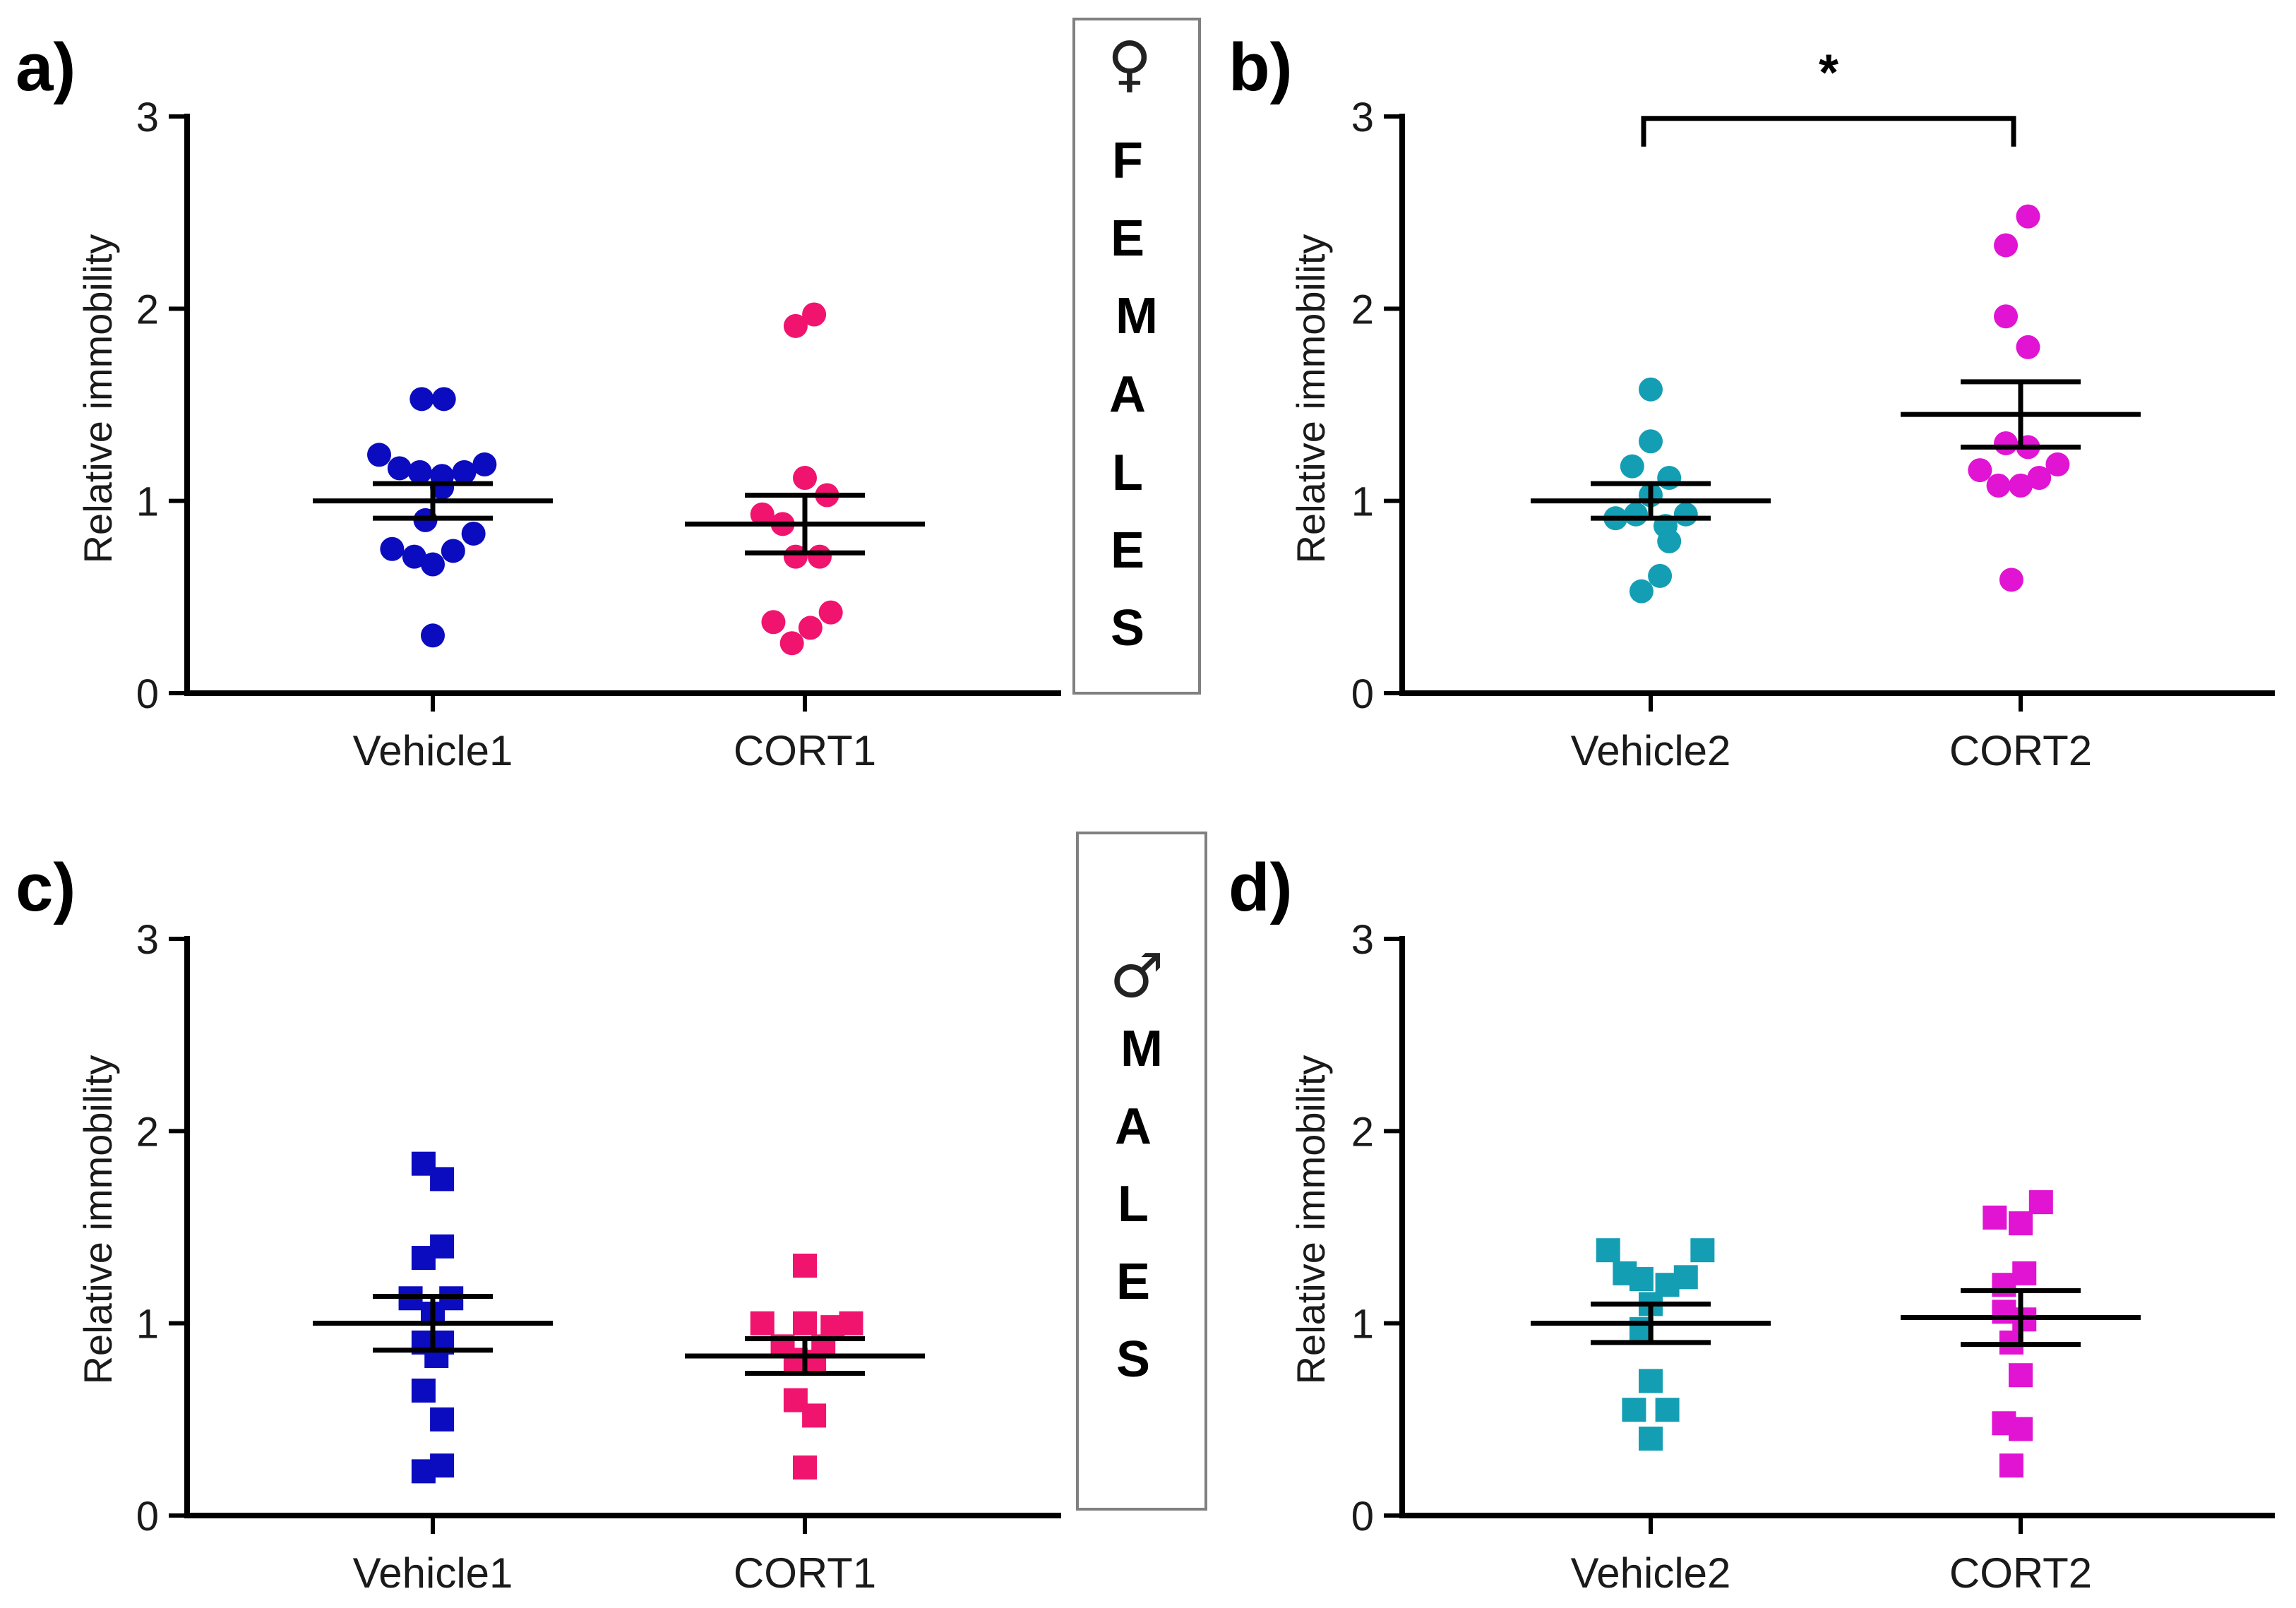 The image size is (2296, 1608). I want to click on females-box: ♀ F E M A L E S, so click(1136, 357).